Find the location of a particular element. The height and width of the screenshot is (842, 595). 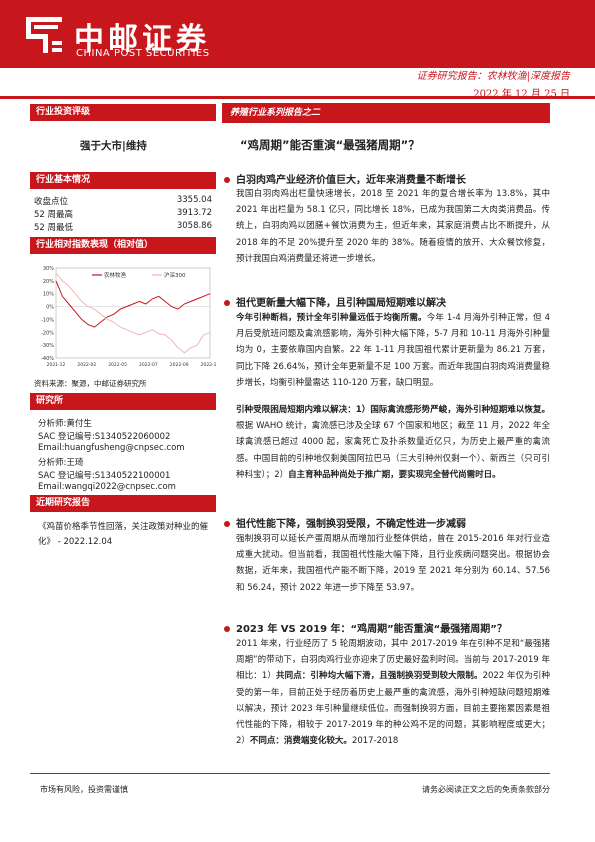

legend-label: 农林牧渔 is located at coordinates (115, 275).